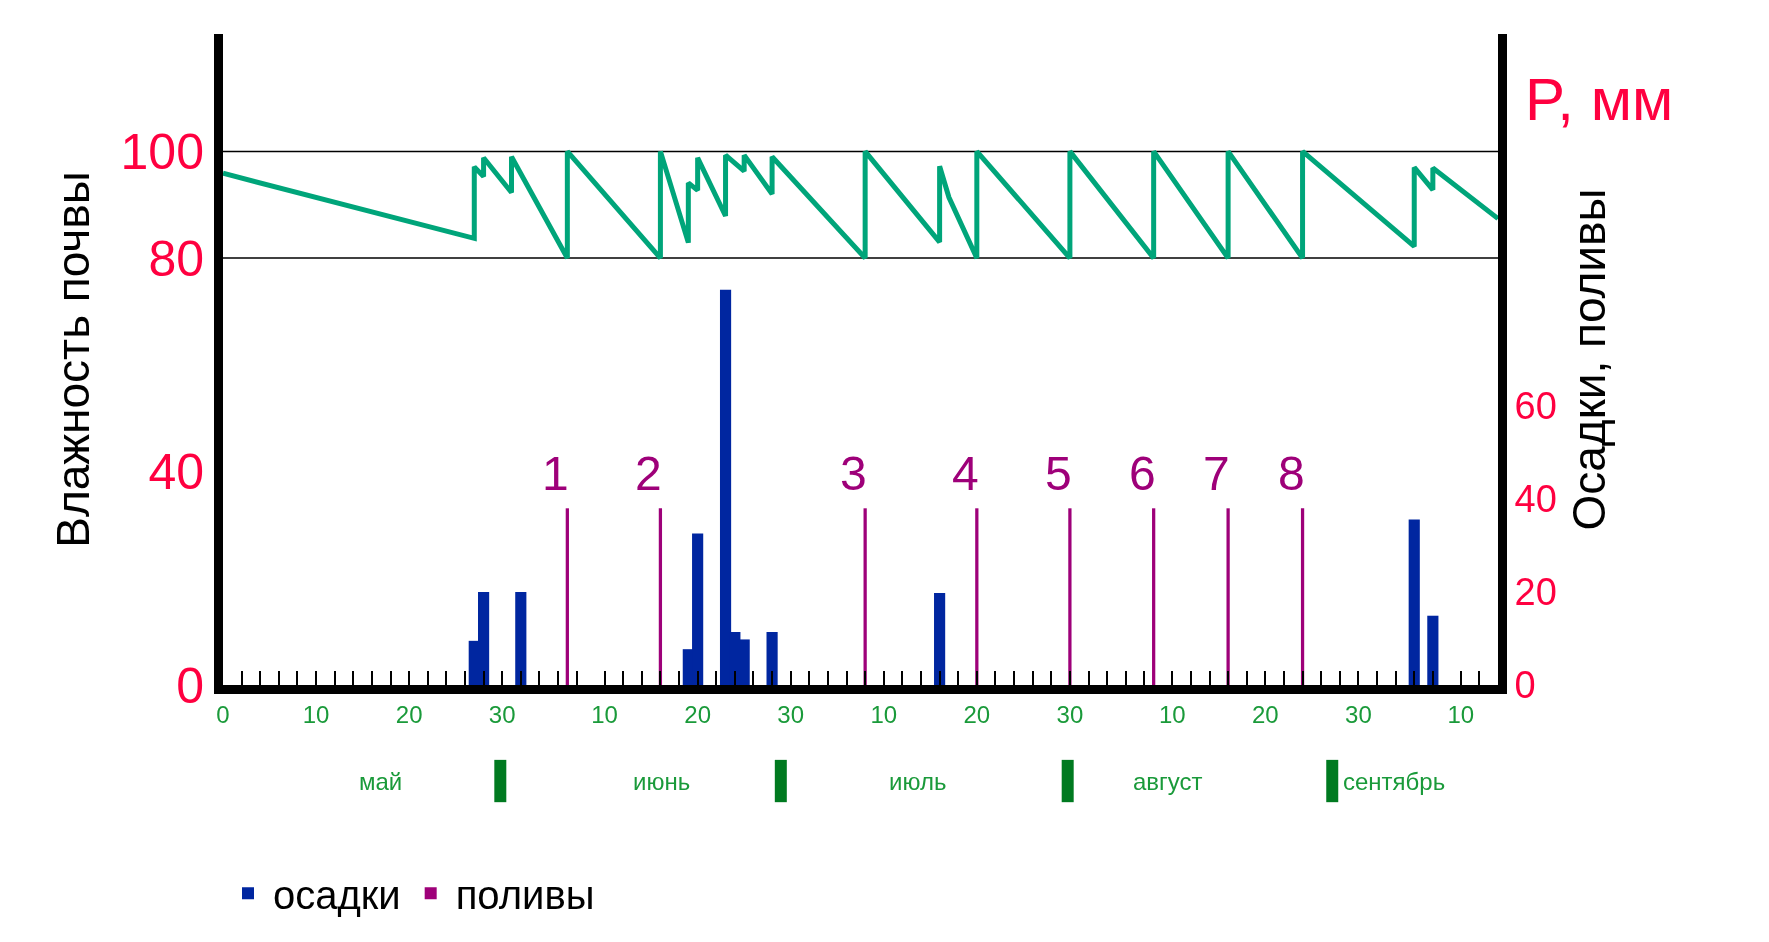 Image resolution: width=1769 pixels, height=942 pixels. I want to click on legend-label: поливы, so click(525, 894).